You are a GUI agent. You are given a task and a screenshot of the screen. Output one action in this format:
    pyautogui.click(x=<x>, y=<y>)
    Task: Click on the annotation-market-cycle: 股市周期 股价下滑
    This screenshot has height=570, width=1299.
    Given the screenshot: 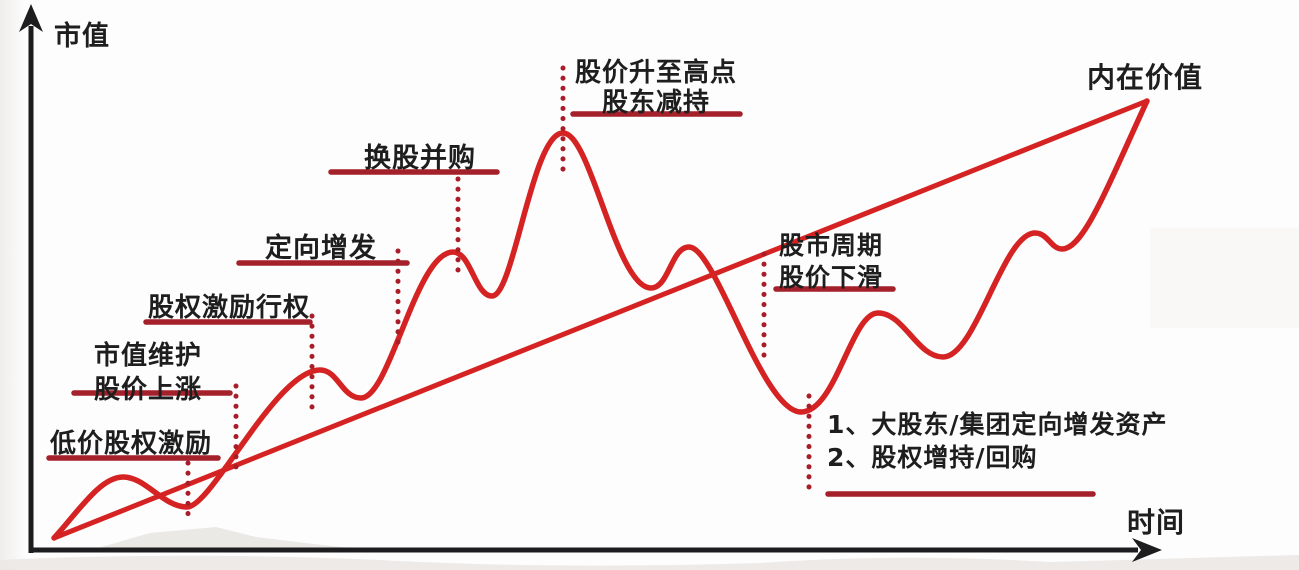 What is the action you would take?
    pyautogui.click(x=831, y=262)
    